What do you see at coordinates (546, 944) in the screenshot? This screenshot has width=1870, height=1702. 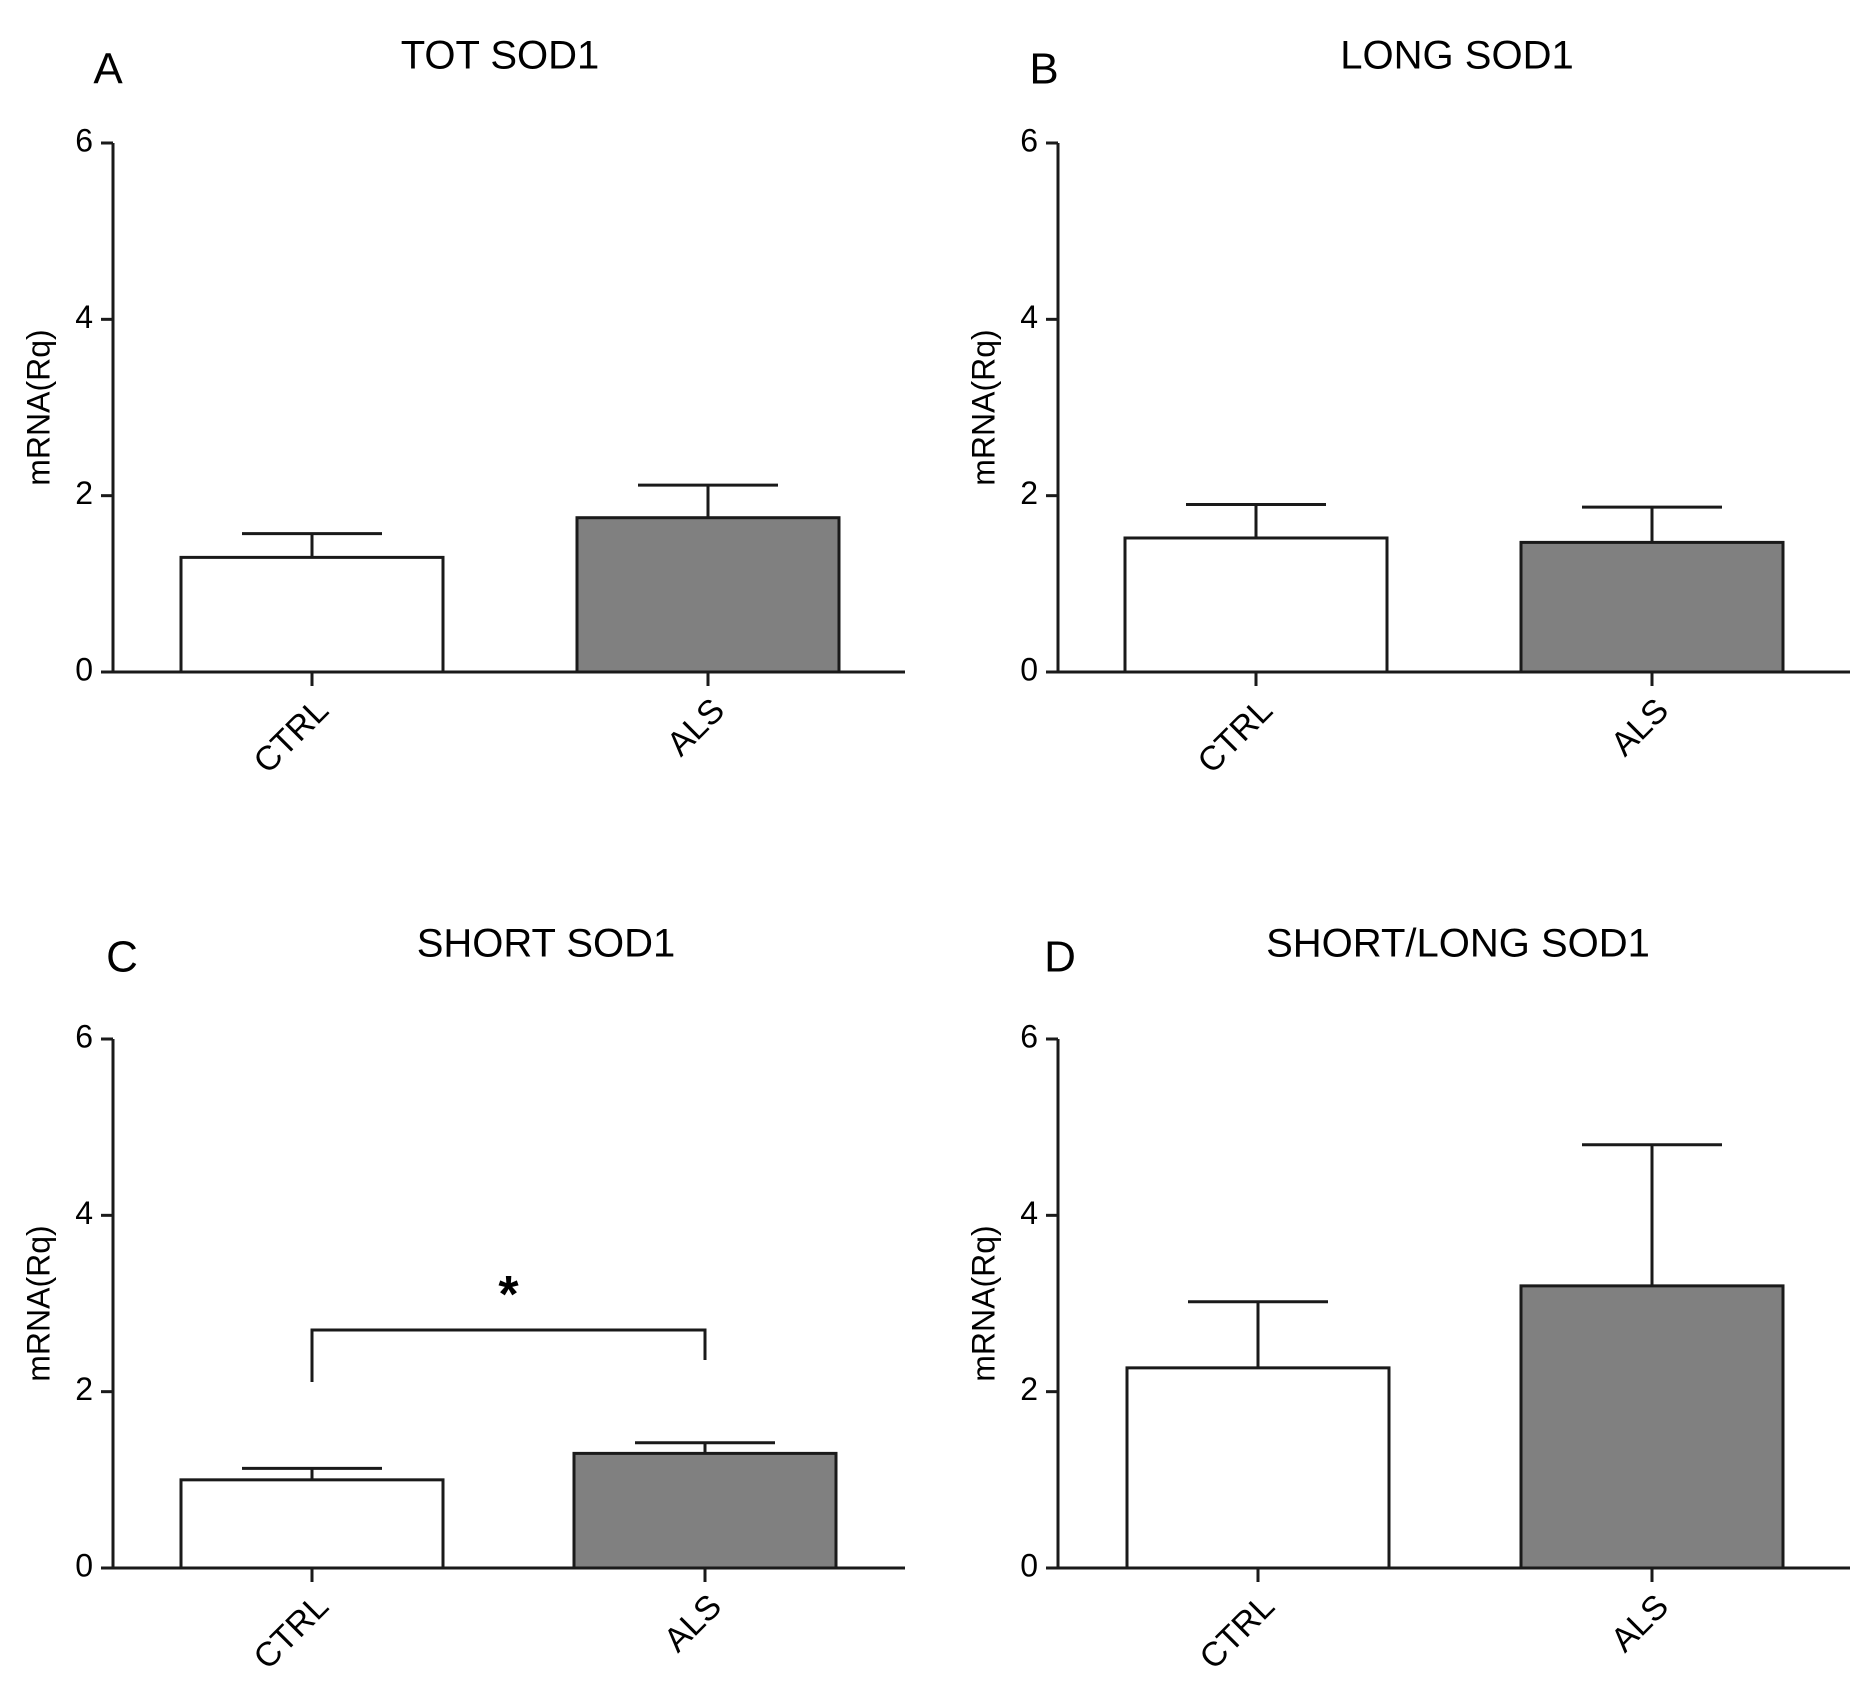 I see `chart-title: SHORT SOD1` at bounding box center [546, 944].